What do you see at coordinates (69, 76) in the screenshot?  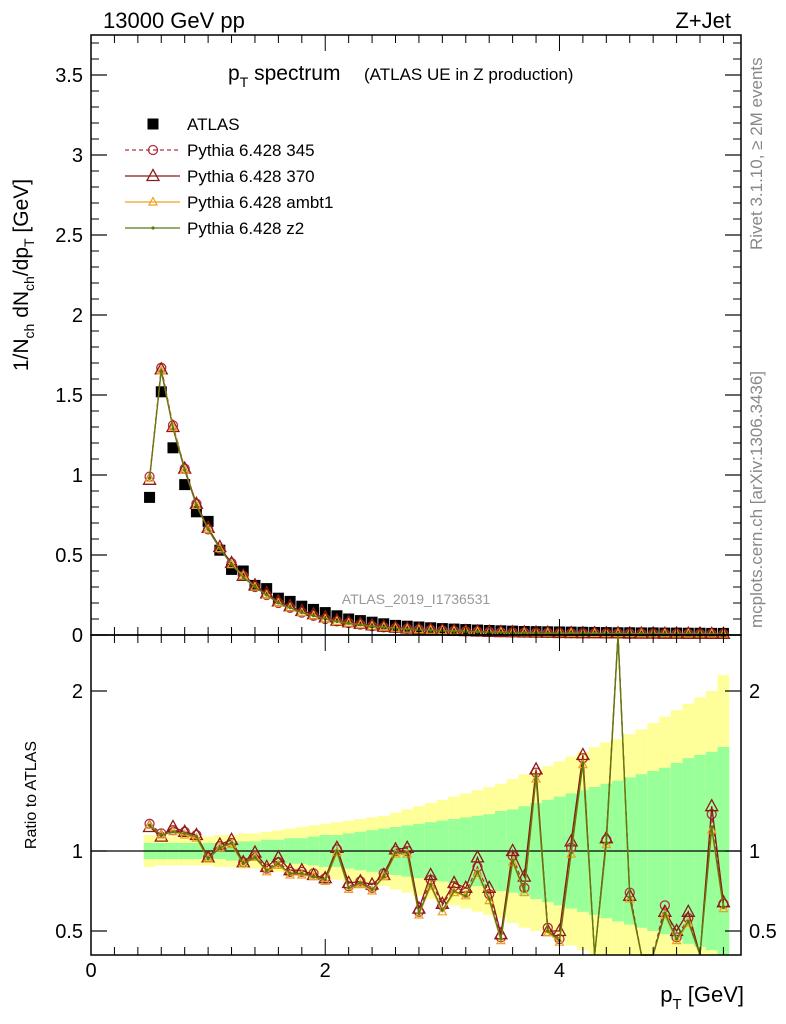 I see `y-tick-label: 3.5` at bounding box center [69, 76].